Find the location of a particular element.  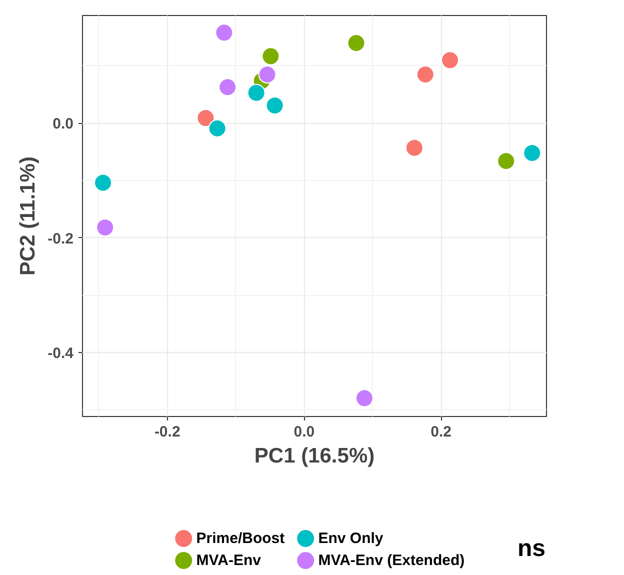

legend-label: Env Only is located at coordinates (351, 538).